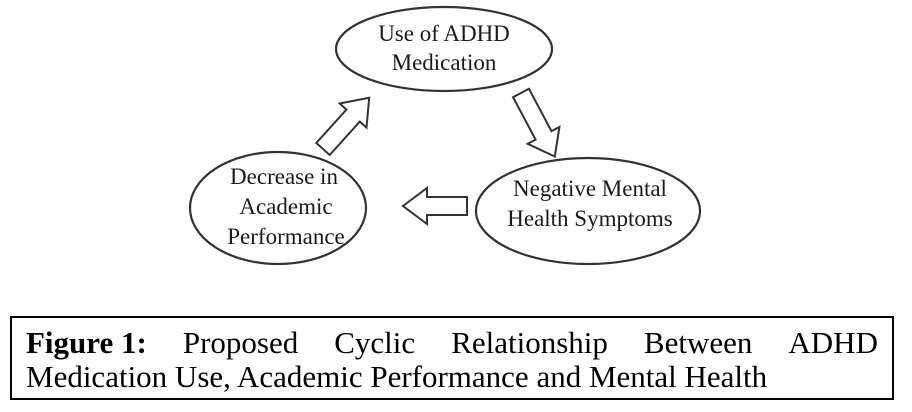 The image size is (912, 412). I want to click on node-mental-health: Negative Mental Health Symptoms, so click(588, 211).